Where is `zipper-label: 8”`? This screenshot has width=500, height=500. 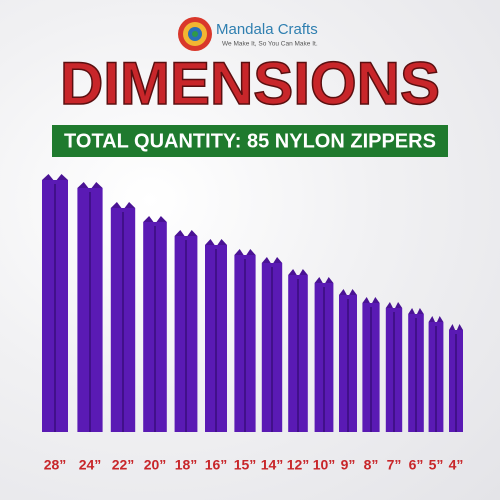 zipper-label: 8” is located at coordinates (371, 465).